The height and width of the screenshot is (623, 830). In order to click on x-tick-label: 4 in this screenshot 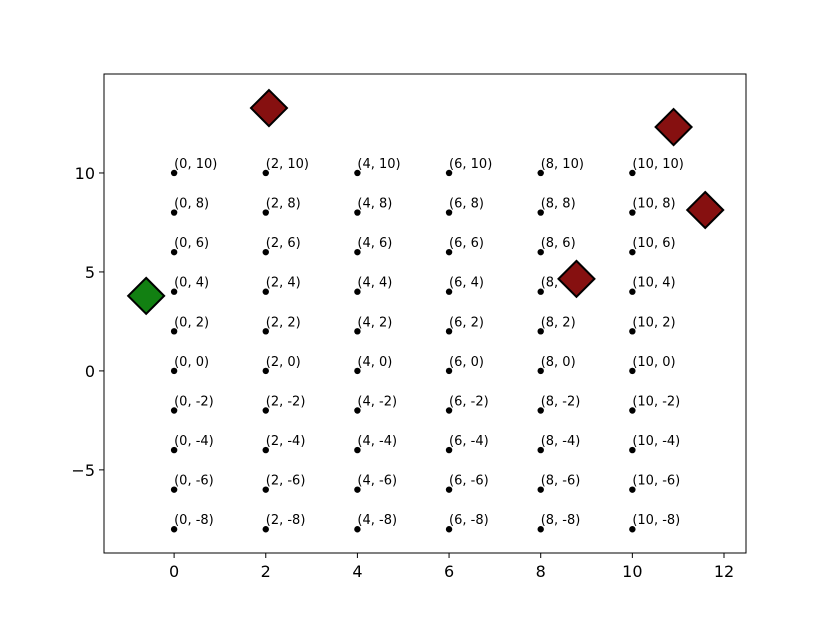, I will do `click(357, 571)`.